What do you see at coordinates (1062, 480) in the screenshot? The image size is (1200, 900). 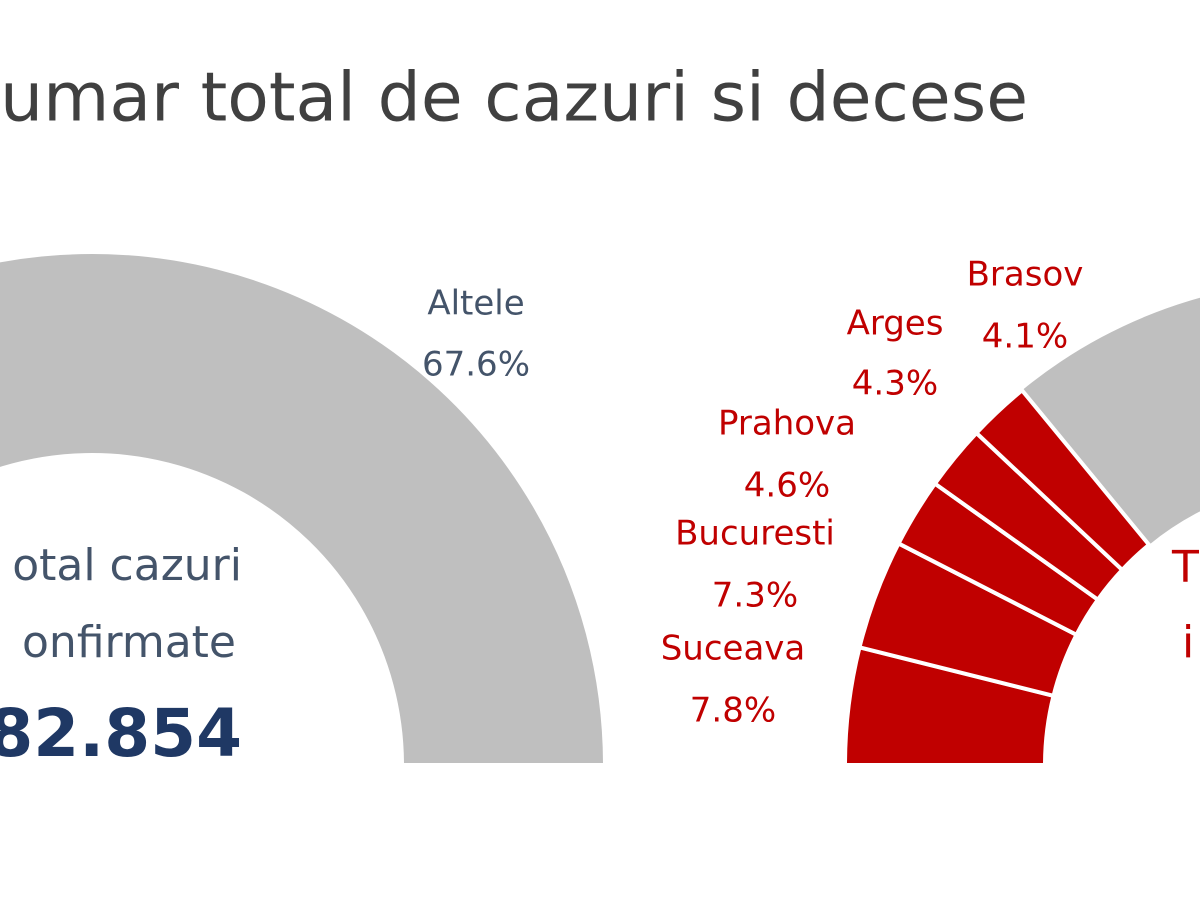 I see `donut-segment` at bounding box center [1062, 480].